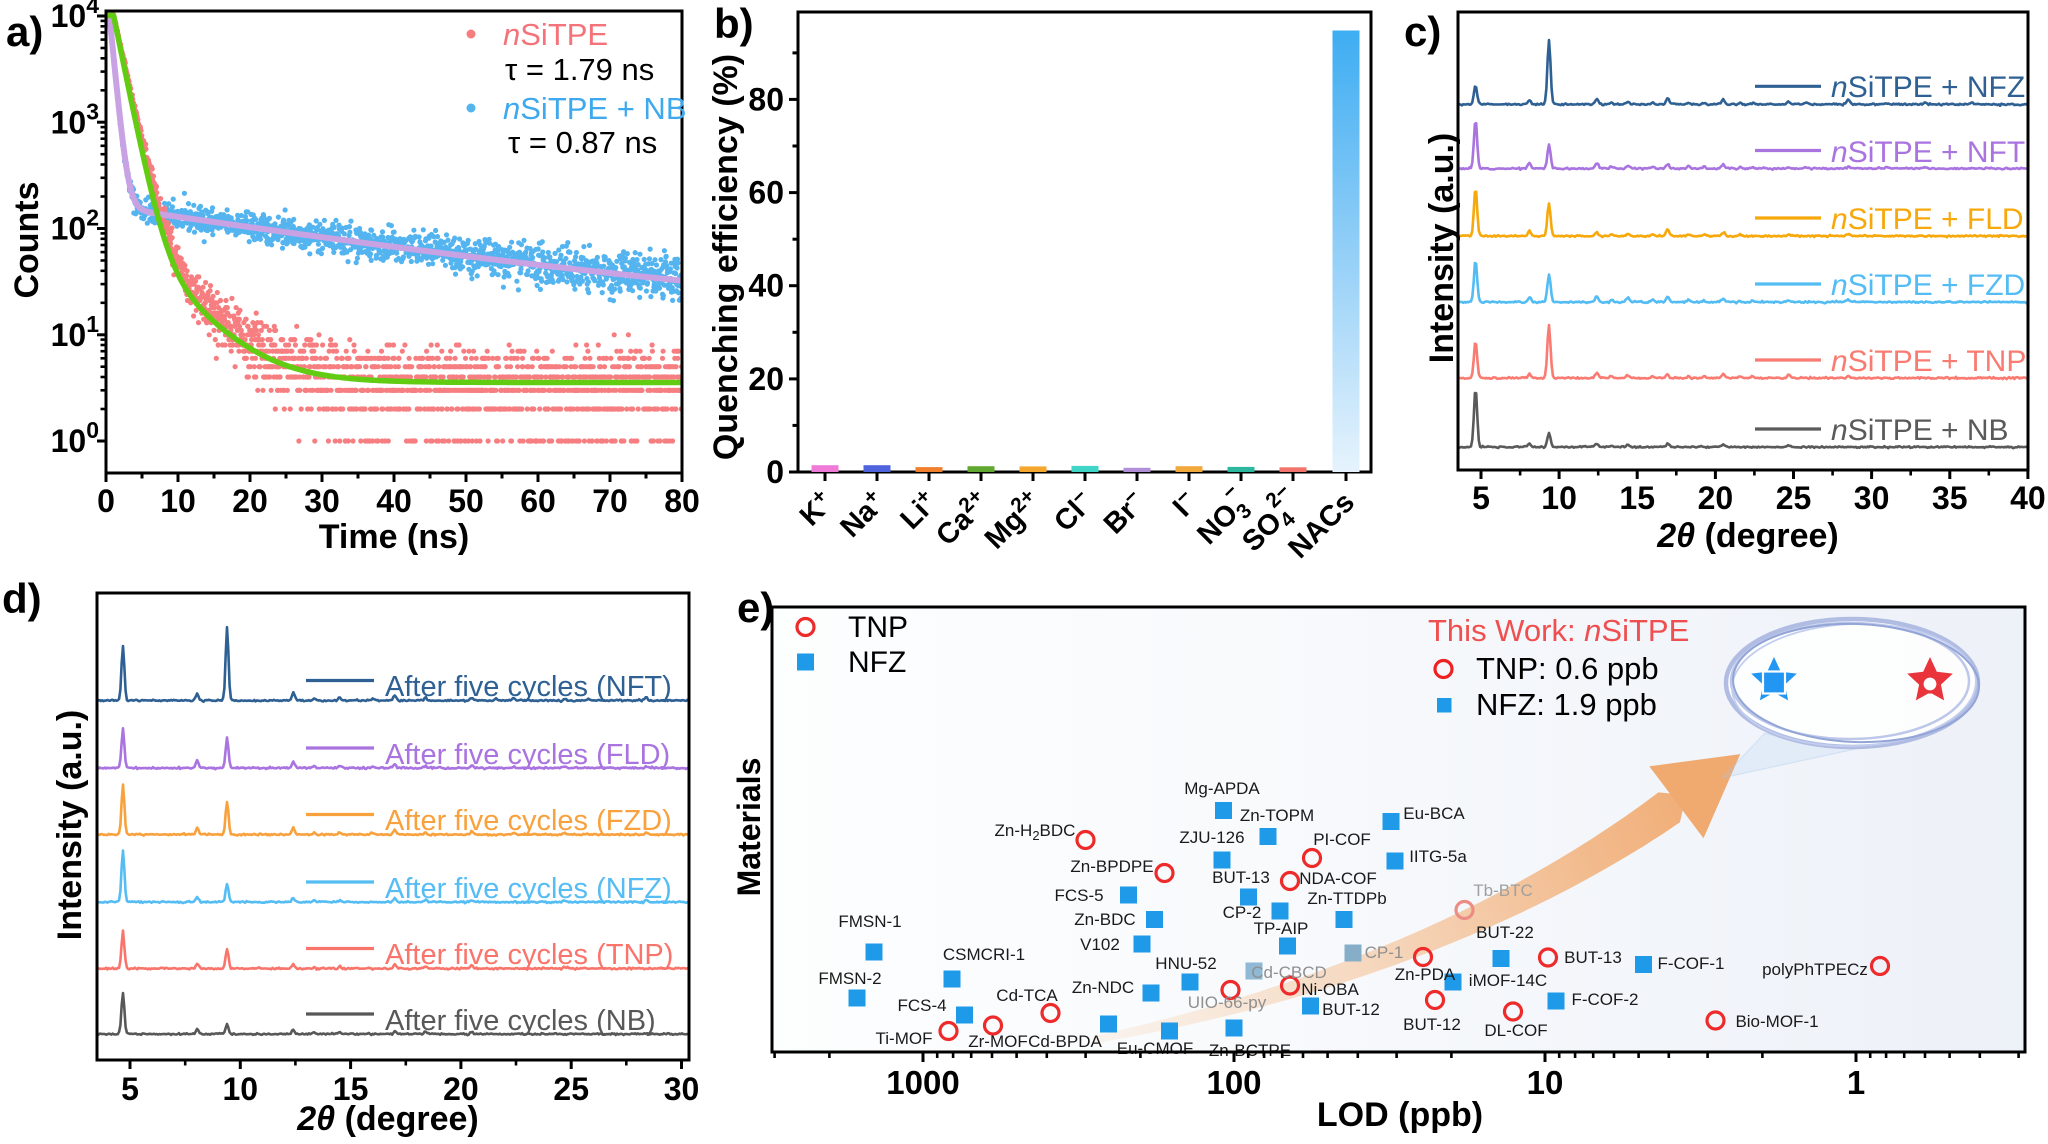 Image resolution: width=2048 pixels, height=1144 pixels. Describe the element at coordinates (1505, 932) in the screenshot. I see `svg-text: BUT-22` at that location.